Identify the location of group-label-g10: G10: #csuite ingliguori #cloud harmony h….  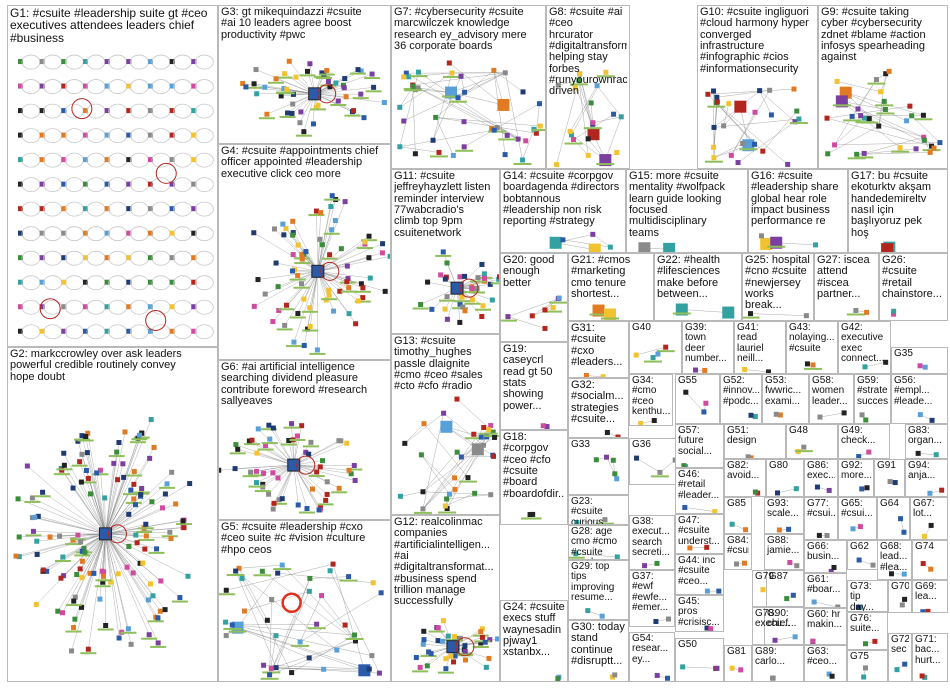
(754, 41).